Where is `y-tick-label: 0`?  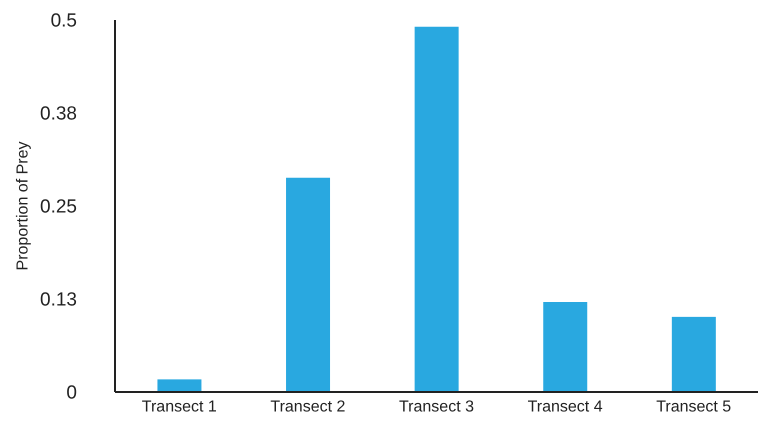 y-tick-label: 0 is located at coordinates (71, 393).